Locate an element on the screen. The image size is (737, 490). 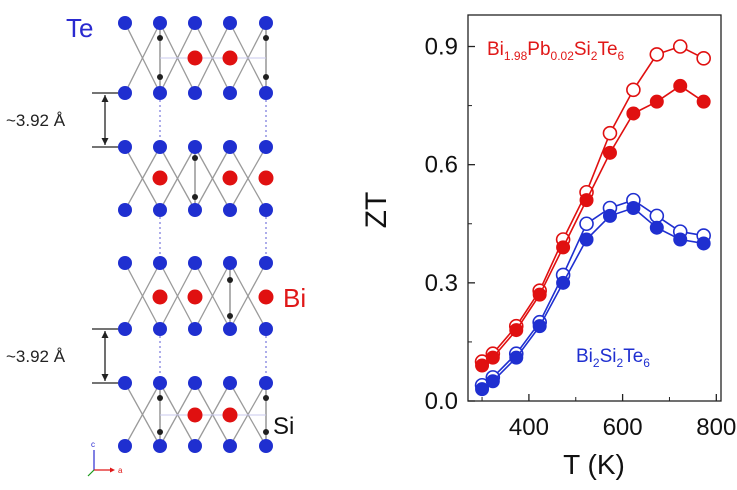
y-tick-label: 0.3 is located at coordinates (441, 283).